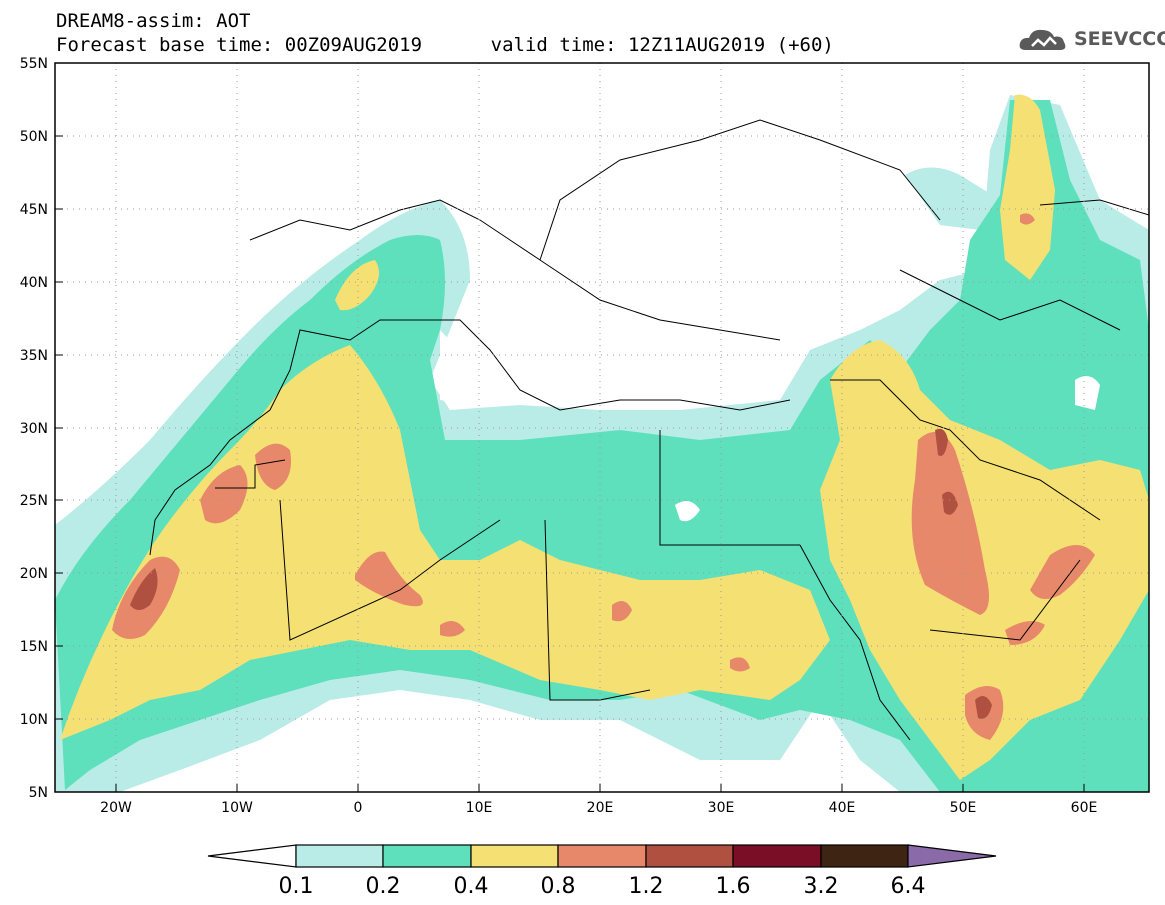 This screenshot has width=1165, height=905. What do you see at coordinates (1084, 808) in the screenshot?
I see `lon-label: 60E` at bounding box center [1084, 808].